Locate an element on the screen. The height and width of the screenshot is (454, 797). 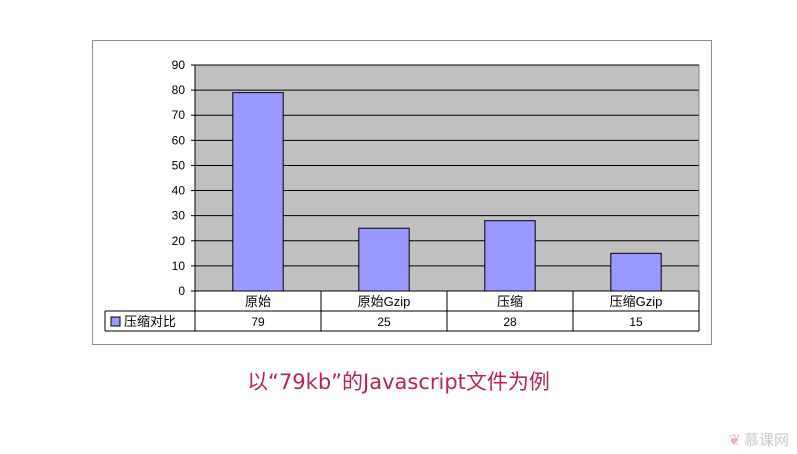
y-tick-label: 90 is located at coordinates (179, 65).